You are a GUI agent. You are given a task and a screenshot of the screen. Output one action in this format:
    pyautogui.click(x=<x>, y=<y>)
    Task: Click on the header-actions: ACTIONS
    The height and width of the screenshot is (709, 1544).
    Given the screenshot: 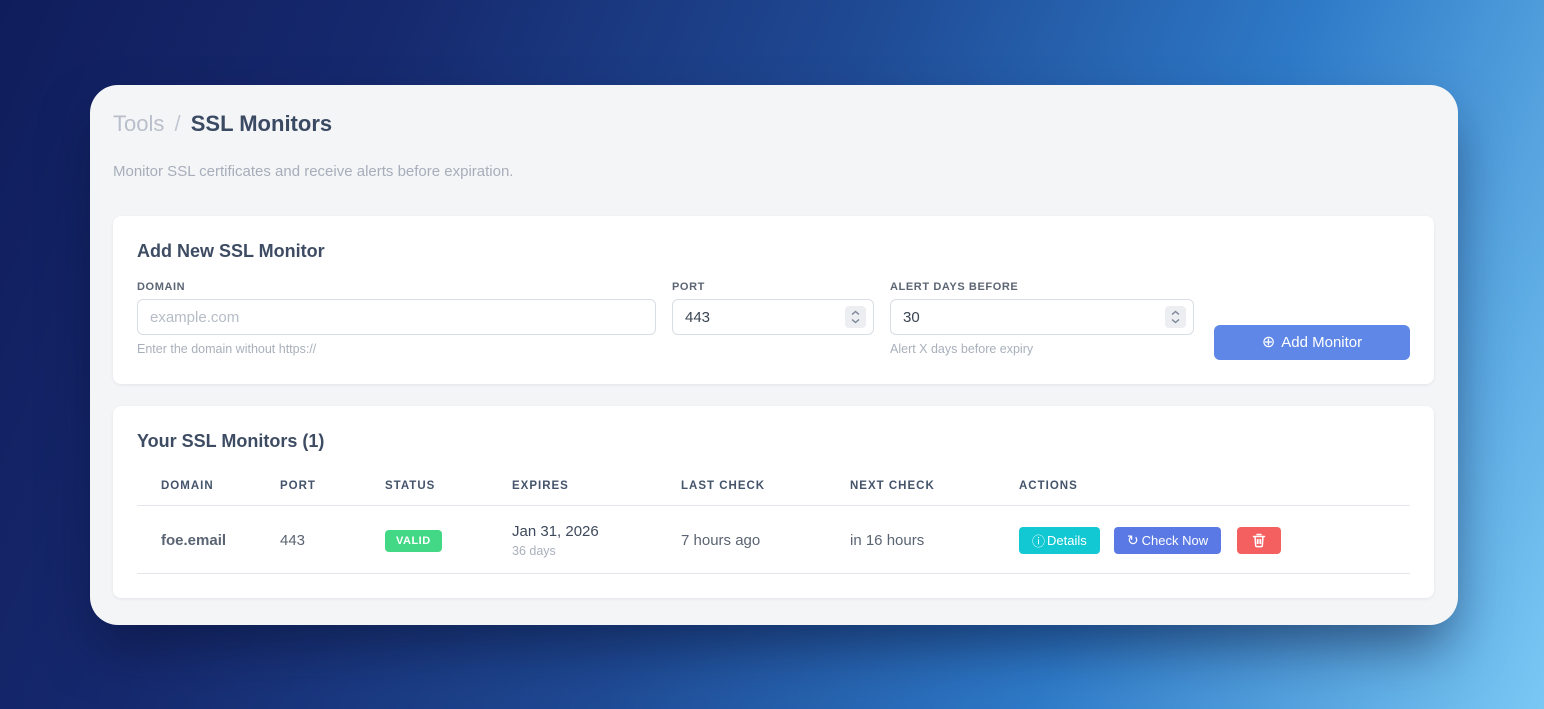 What is the action you would take?
    pyautogui.click(x=1214, y=493)
    